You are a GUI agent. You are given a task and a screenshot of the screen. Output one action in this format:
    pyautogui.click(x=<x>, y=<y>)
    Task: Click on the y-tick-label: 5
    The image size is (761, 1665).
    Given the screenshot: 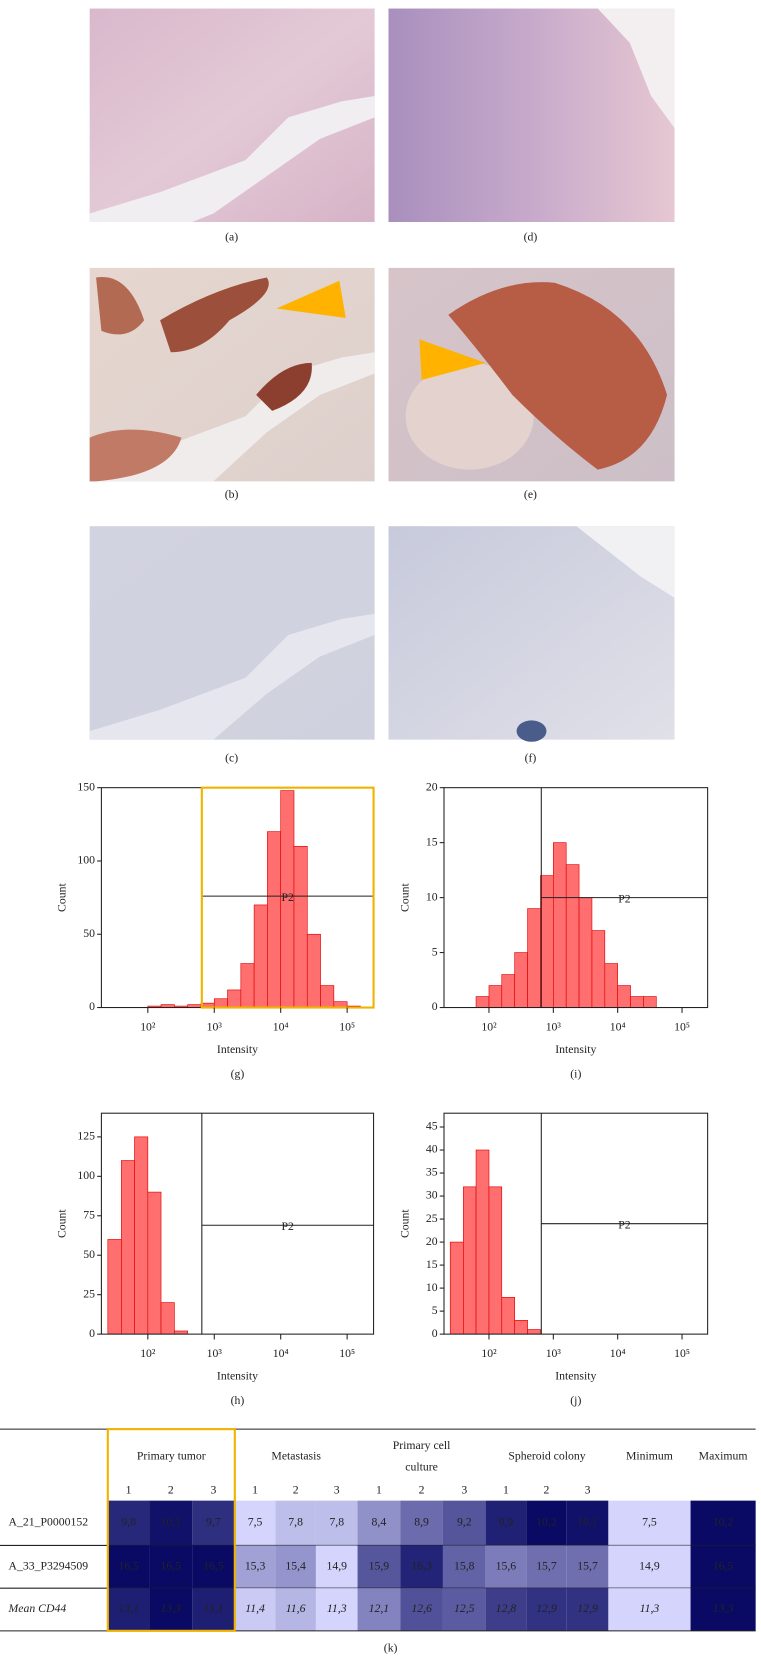 What is the action you would take?
    pyautogui.click(x=435, y=951)
    